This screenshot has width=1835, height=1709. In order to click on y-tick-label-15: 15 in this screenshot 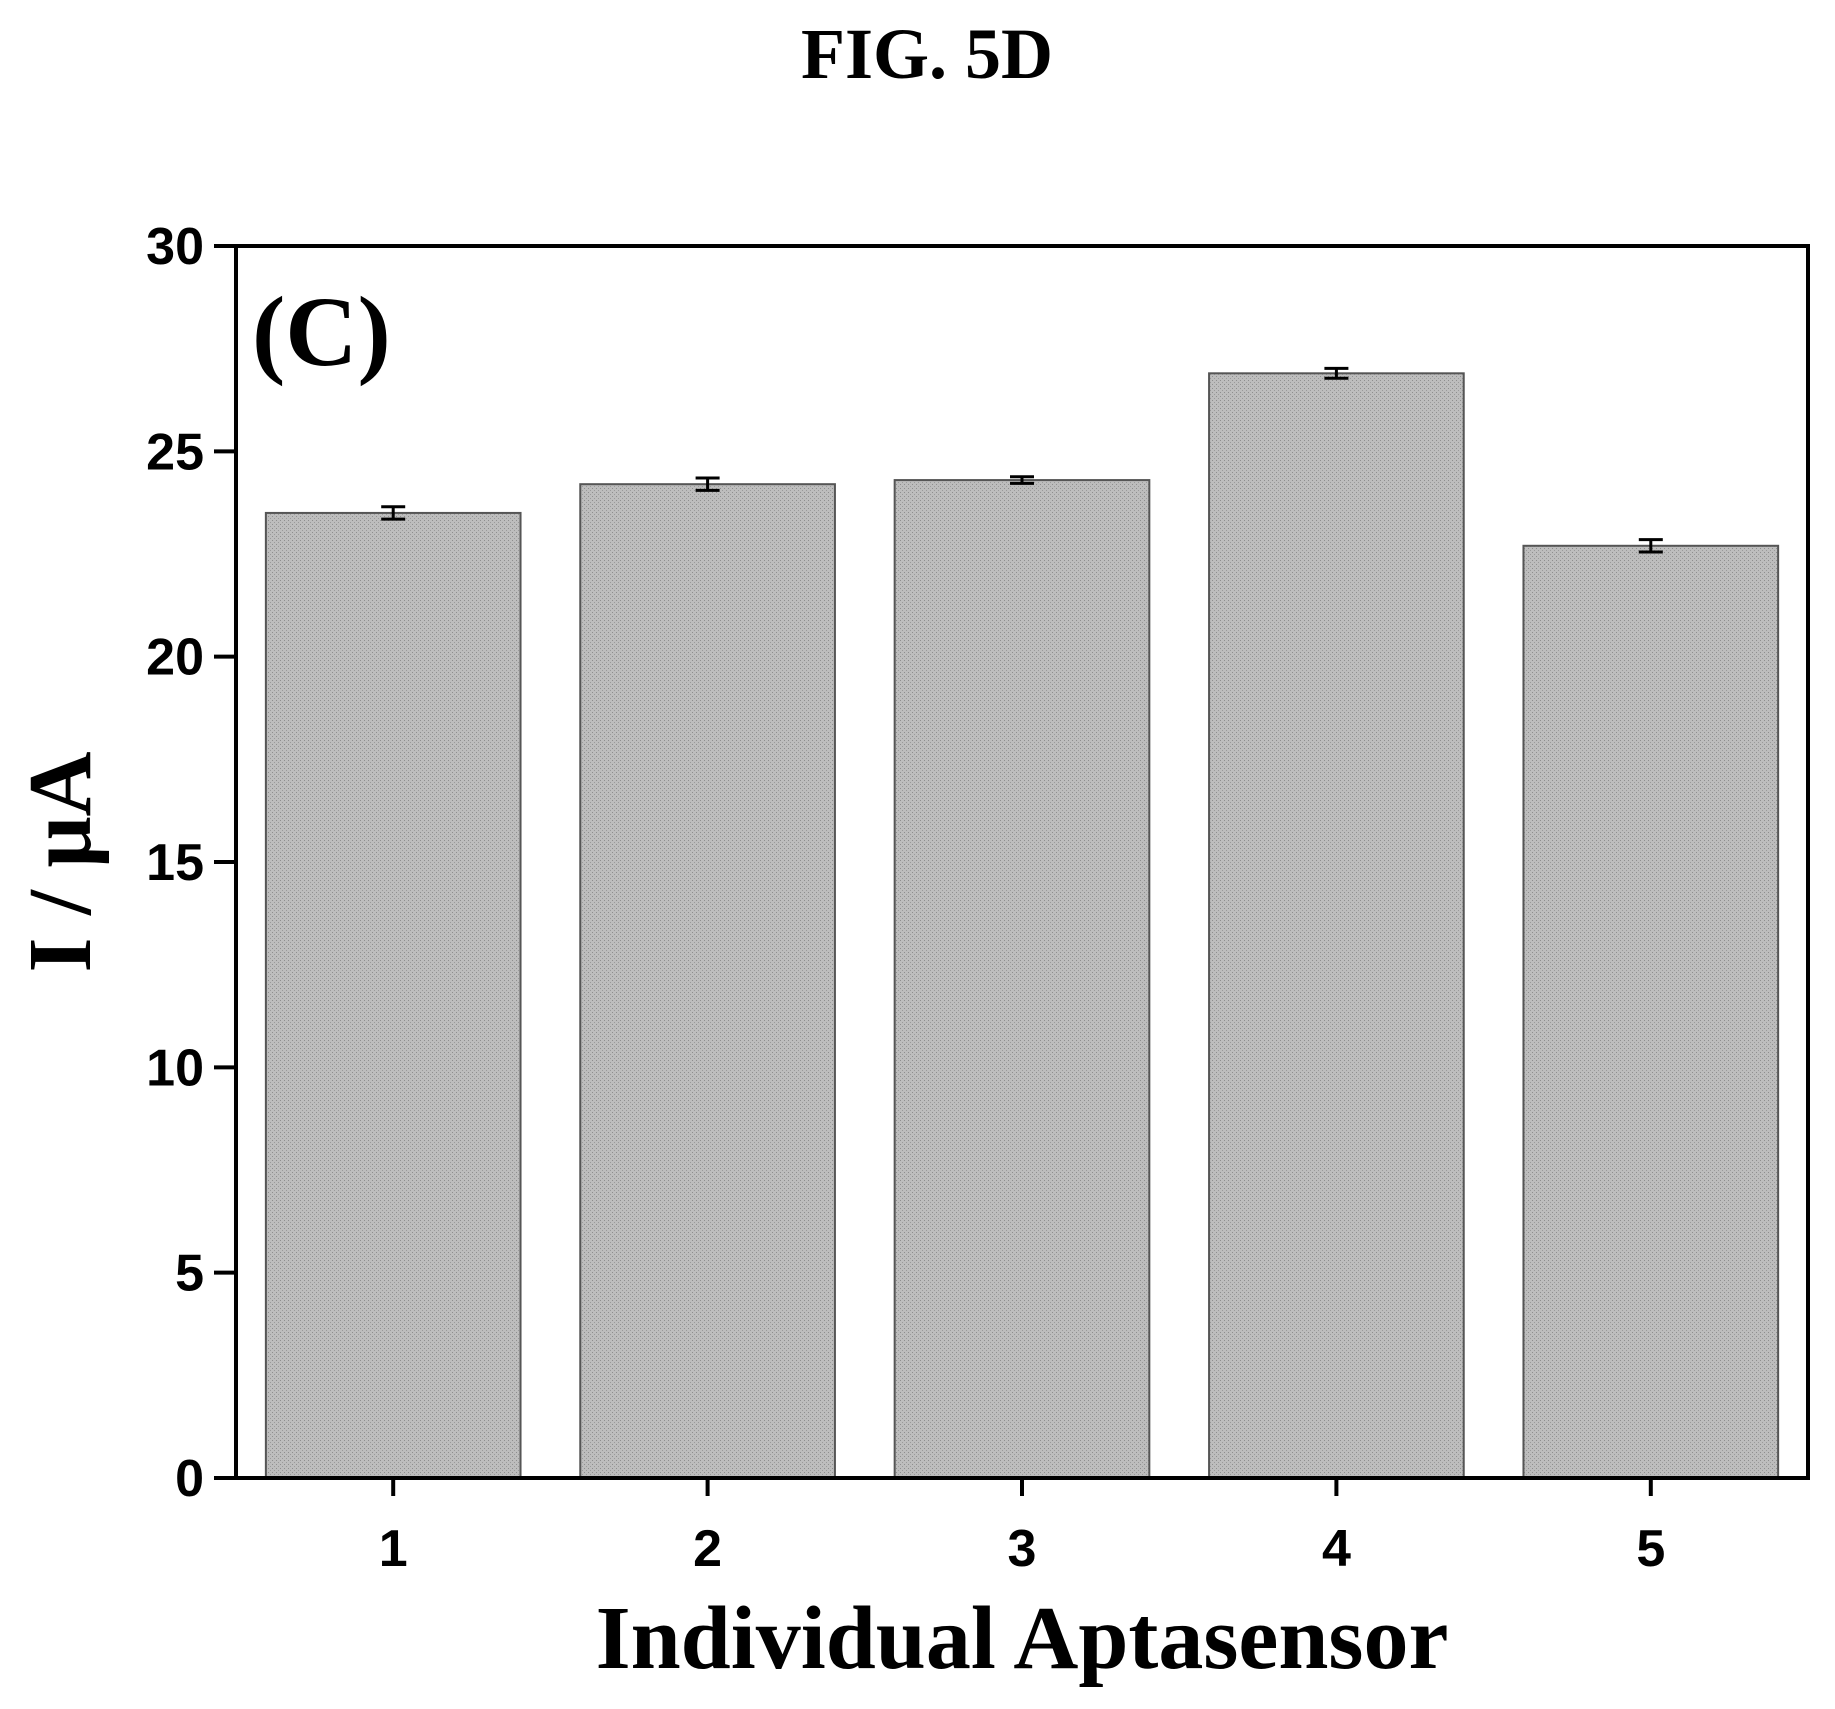, I will do `click(175, 863)`.